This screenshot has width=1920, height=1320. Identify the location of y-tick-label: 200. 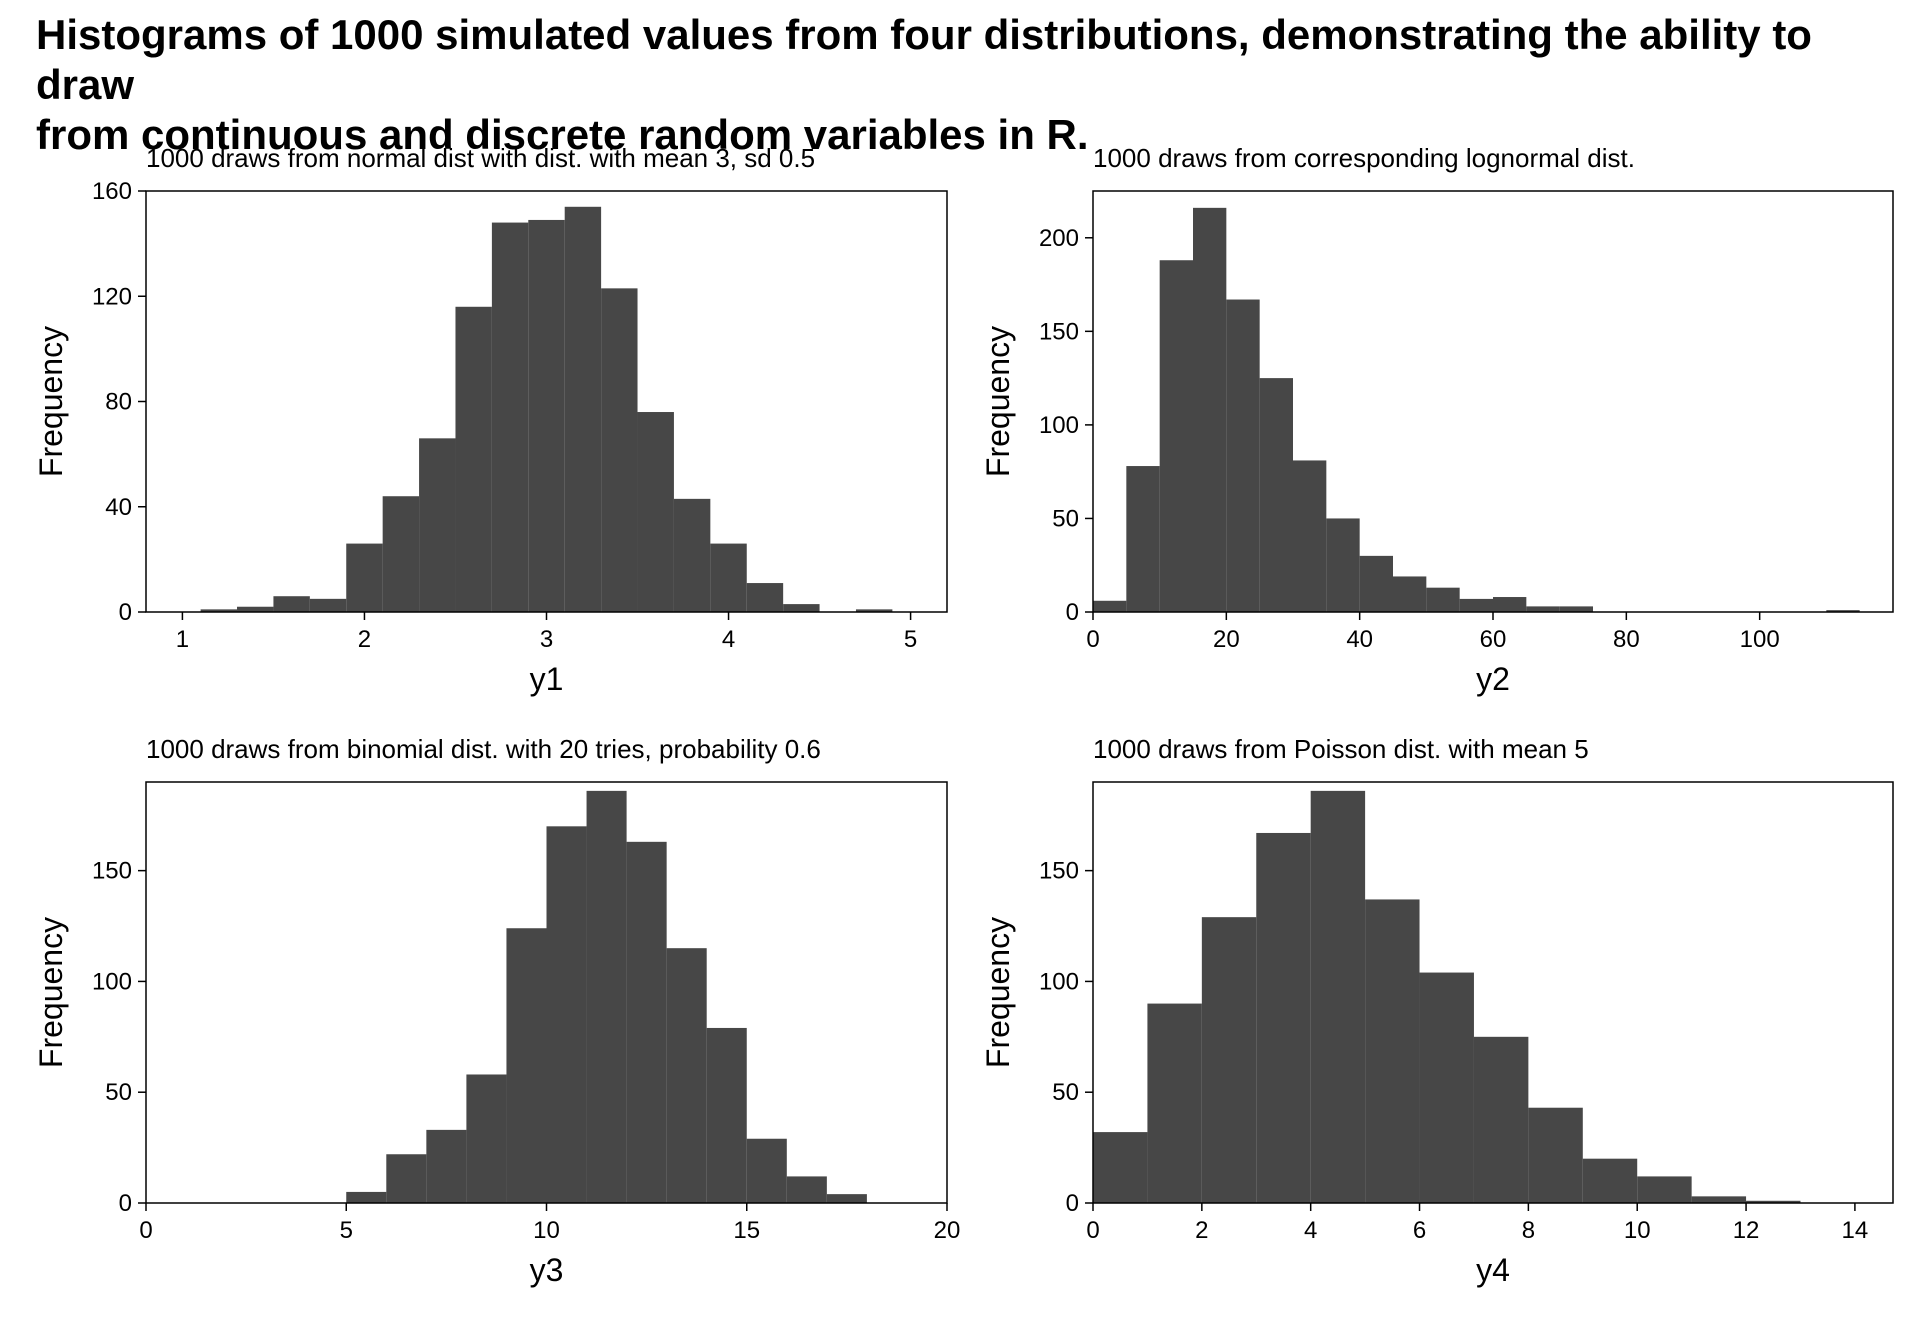
(1059, 238).